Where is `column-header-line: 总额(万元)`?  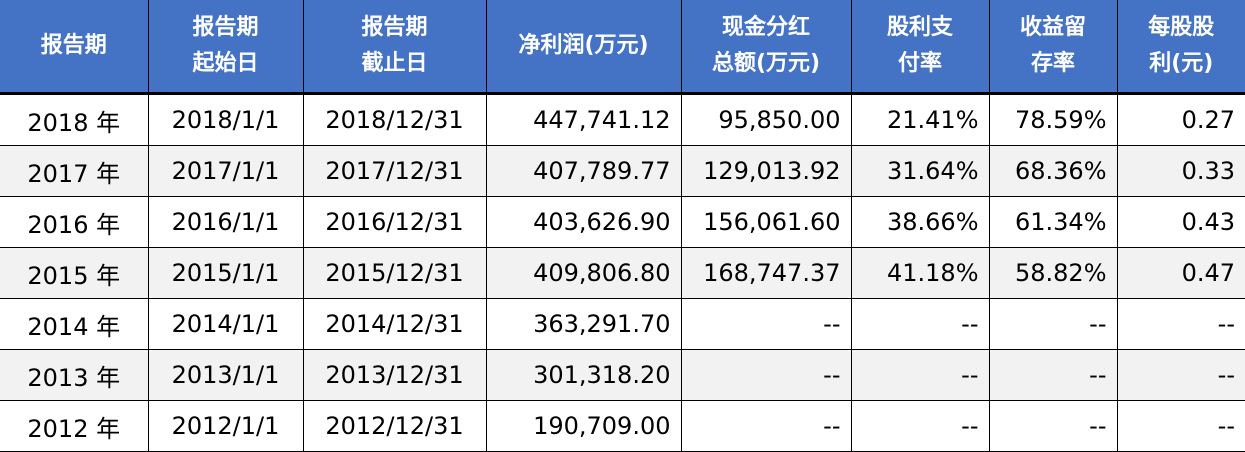
column-header-line: 总额(万元) is located at coordinates (766, 63).